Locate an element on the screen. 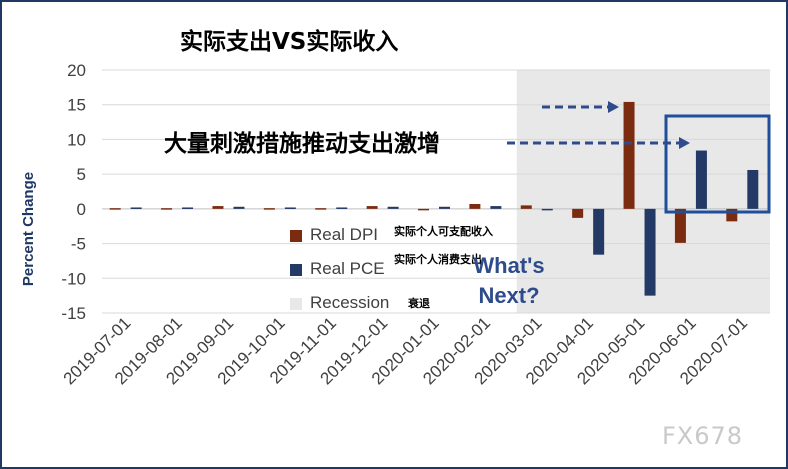  stimulus-annotation: 大量刺激措施推动支出激增 is located at coordinates (302, 144).